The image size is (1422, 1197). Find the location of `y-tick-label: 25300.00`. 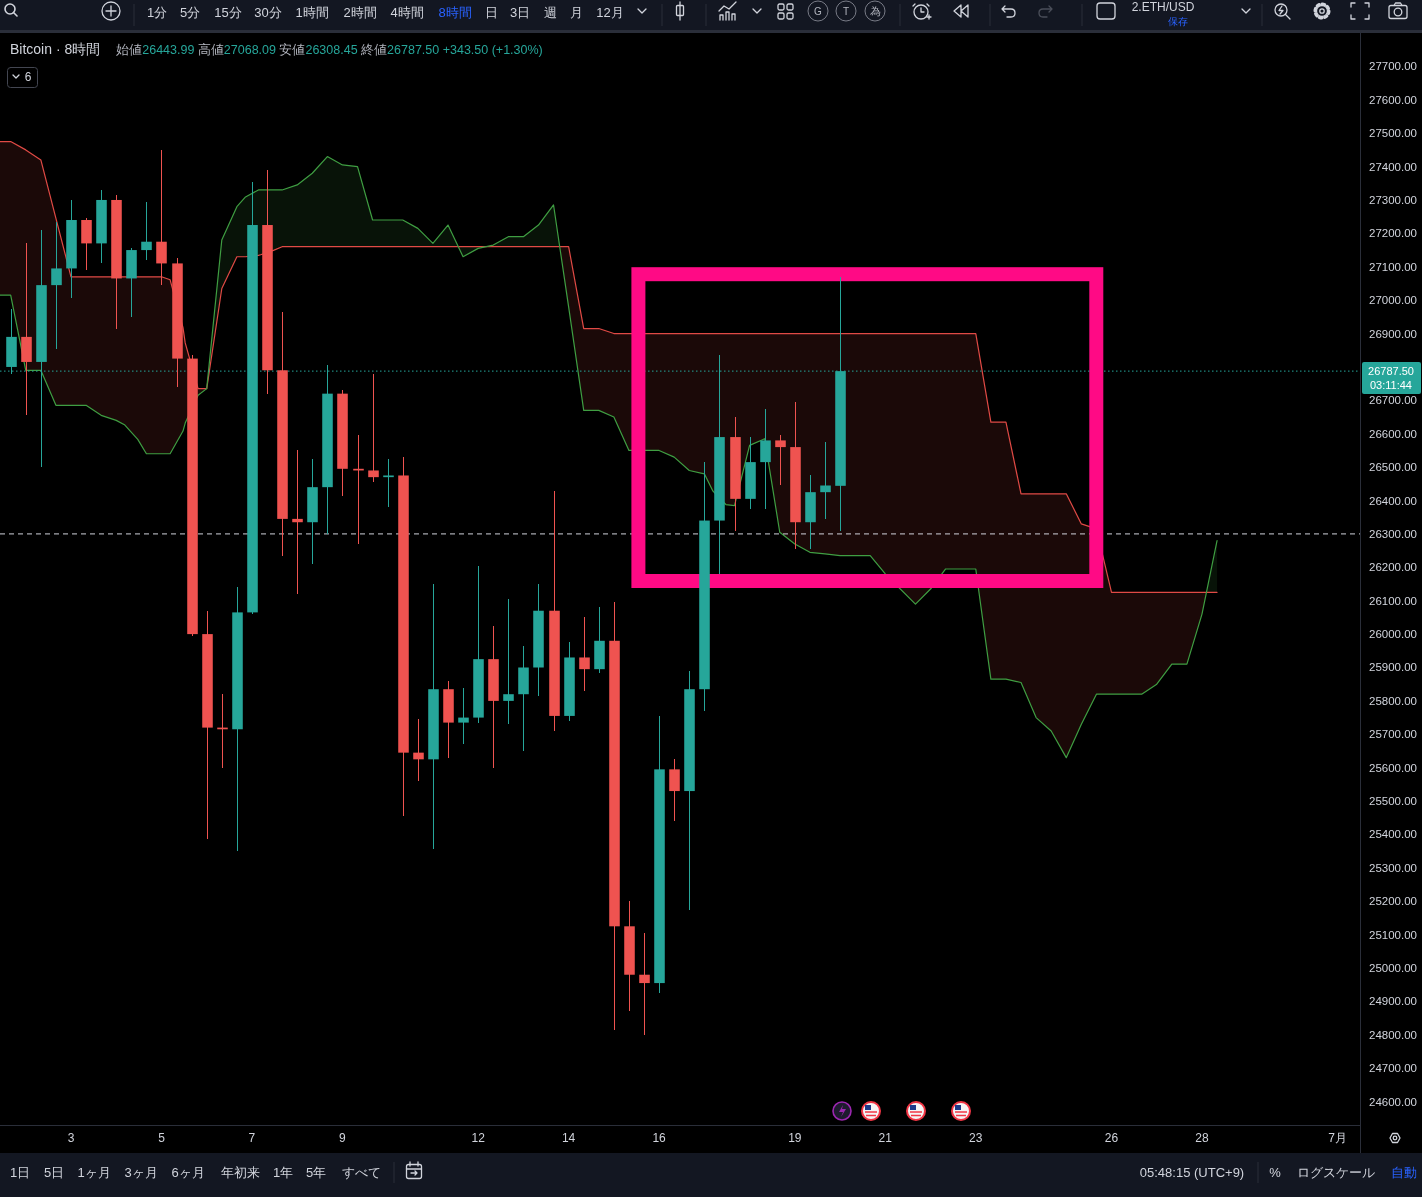

y-tick-label: 25300.00 is located at coordinates (1393, 867).